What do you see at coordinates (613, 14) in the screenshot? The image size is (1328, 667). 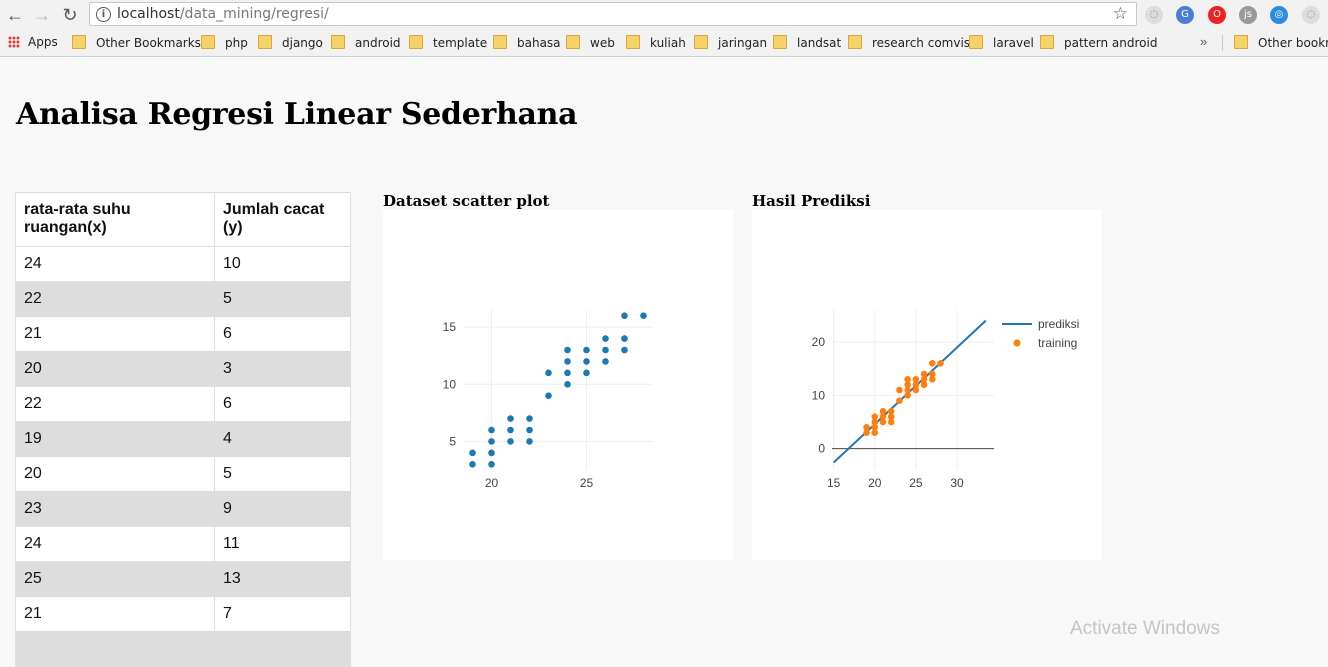 I see `address-bar: i localhost/data_mining/regresi/ ☆` at bounding box center [613, 14].